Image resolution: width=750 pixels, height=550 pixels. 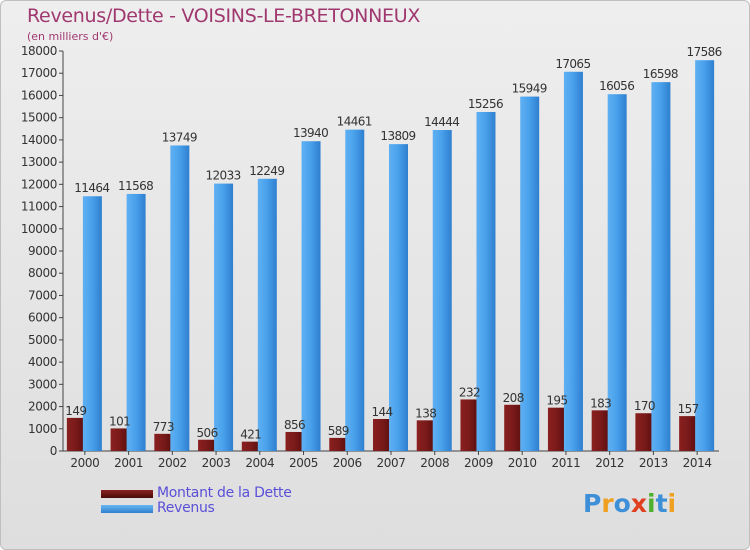 I want to click on data-label-revenus: 17065, so click(x=572, y=64).